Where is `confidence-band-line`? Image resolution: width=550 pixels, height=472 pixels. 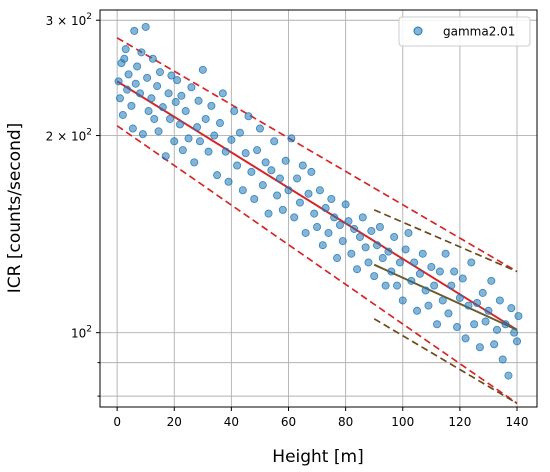
confidence-band-line is located at coordinates (445, 241).